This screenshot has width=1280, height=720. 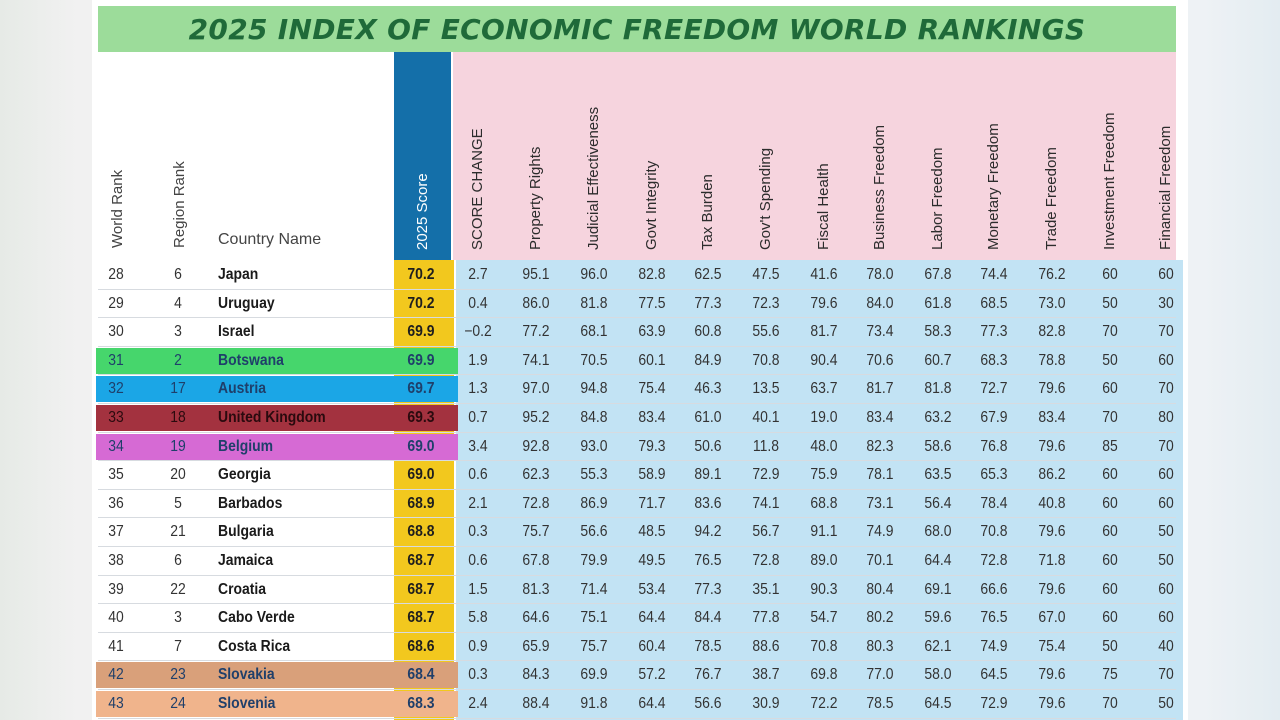 I want to click on world-rank-cell: 43, so click(x=116, y=703).